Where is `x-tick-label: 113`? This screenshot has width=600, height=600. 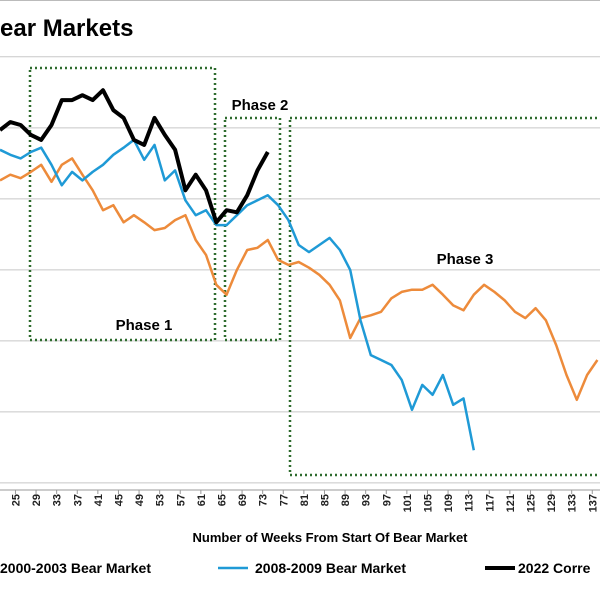 x-tick-label: 113 is located at coordinates (470, 503).